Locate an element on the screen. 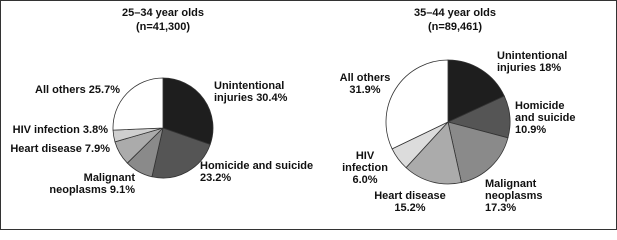 This screenshot has height=240, width=617. chart-title: 35–44 year olds is located at coordinates (455, 13).